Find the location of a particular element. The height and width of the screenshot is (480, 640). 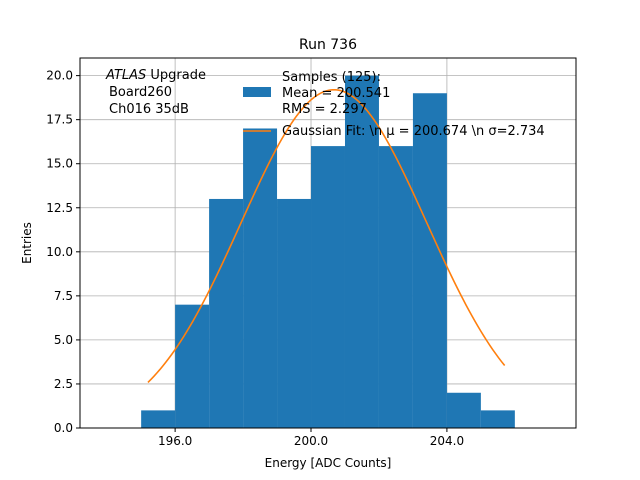

y-tick-label-8: 20.0 is located at coordinates (59, 76).